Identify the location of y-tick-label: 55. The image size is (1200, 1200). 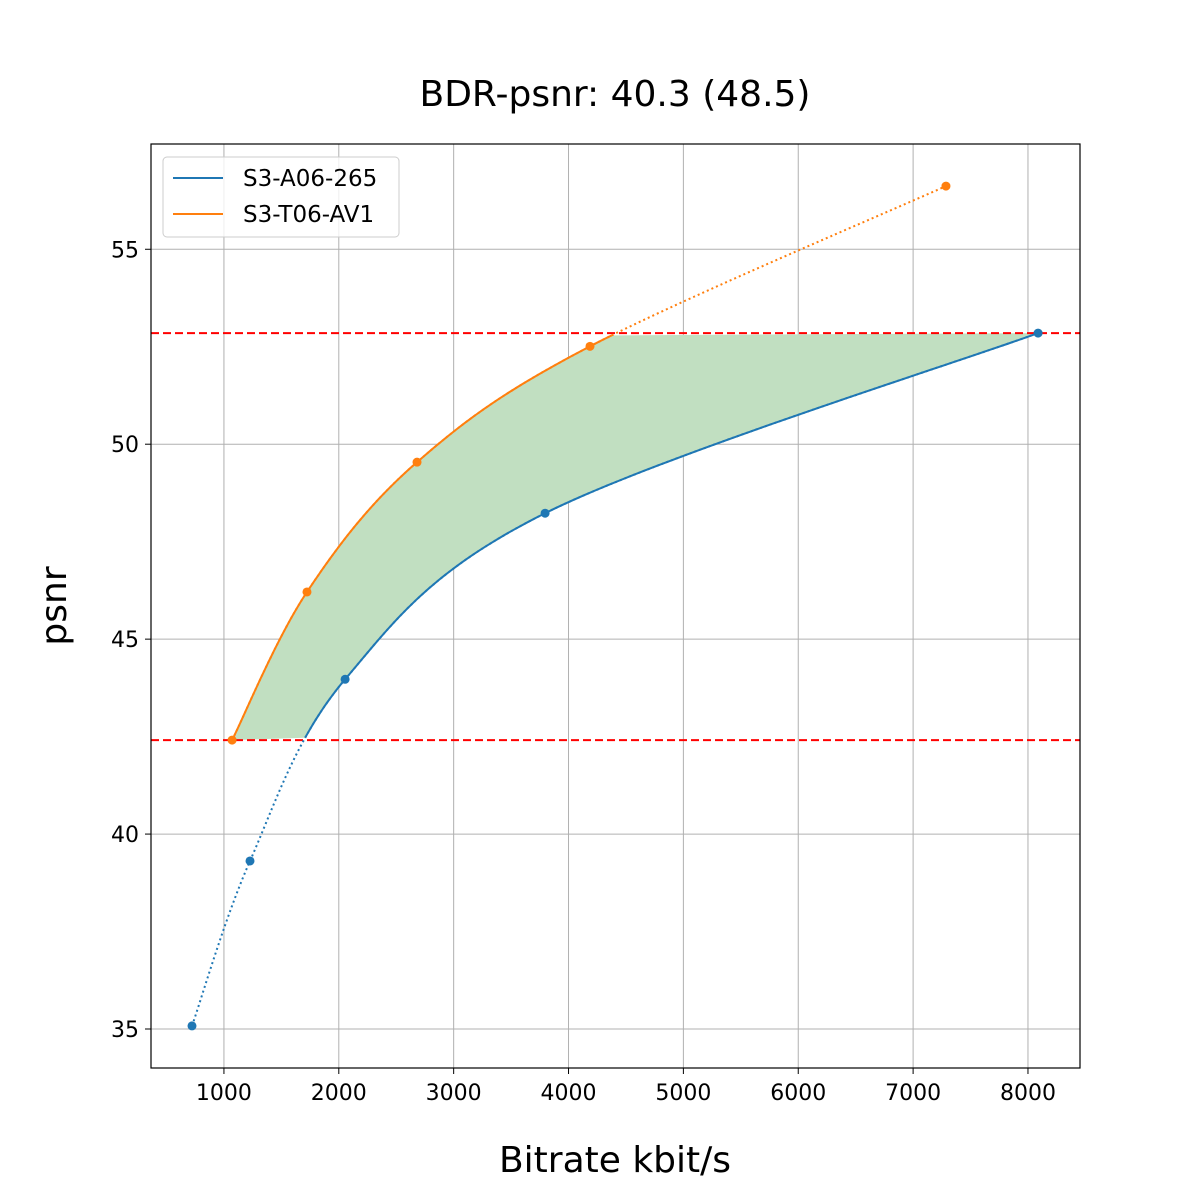
(125, 250).